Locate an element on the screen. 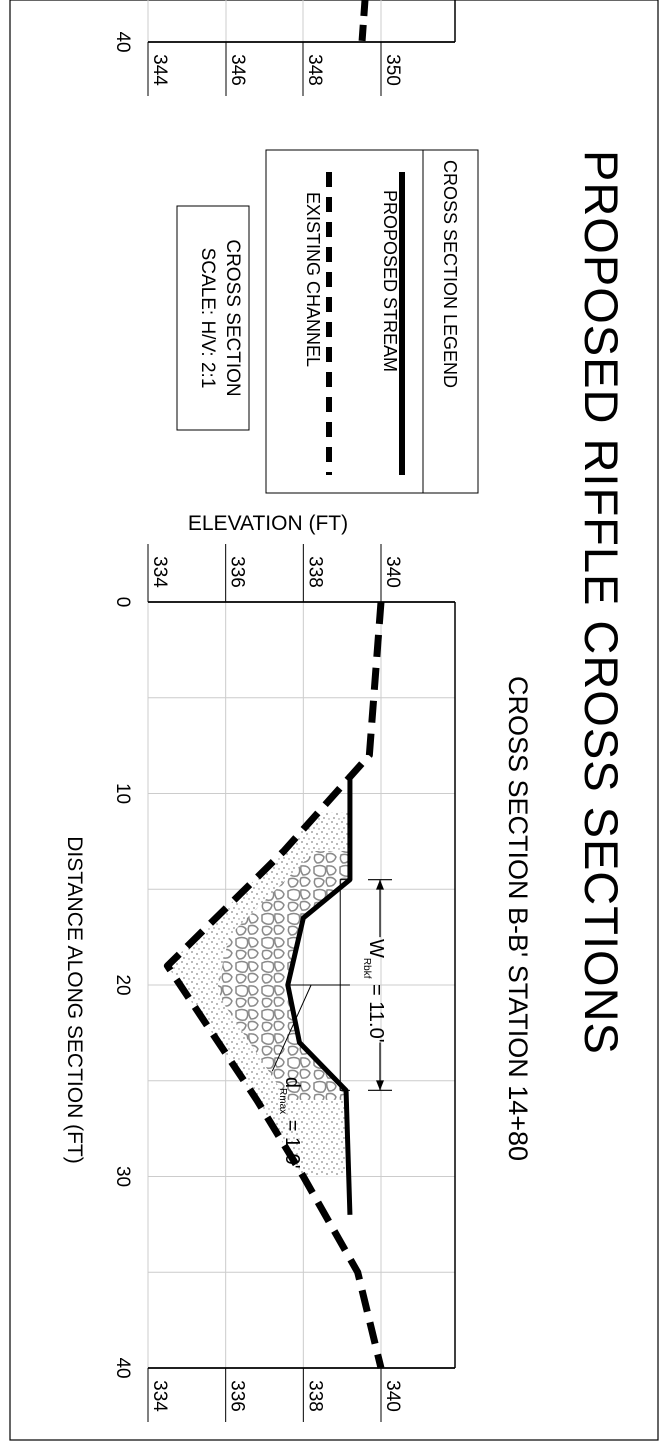  top-existing-channel-line is located at coordinates (363, 21).